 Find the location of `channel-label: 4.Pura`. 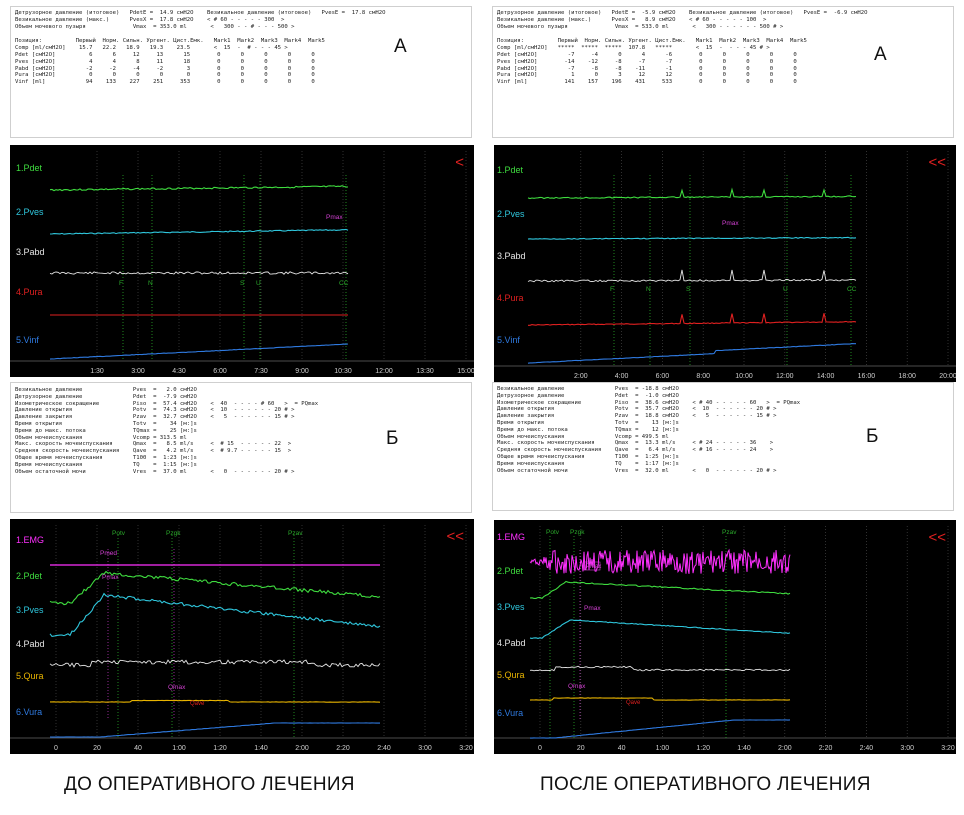

channel-label: 4.Pura is located at coordinates (29, 292).